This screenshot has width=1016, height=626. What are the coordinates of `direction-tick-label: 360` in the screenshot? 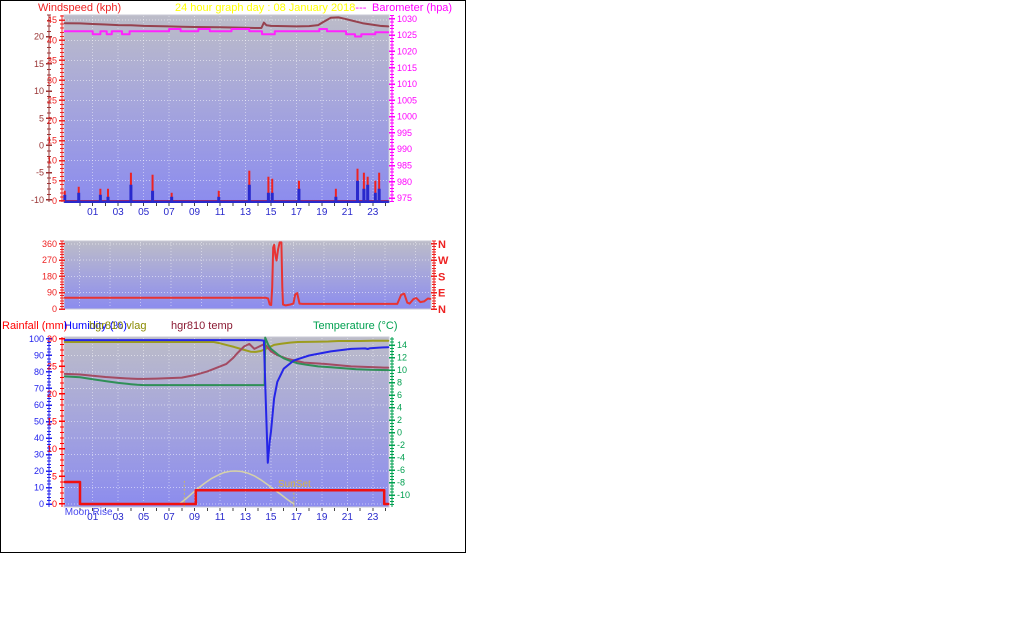 It's located at (49, 244).